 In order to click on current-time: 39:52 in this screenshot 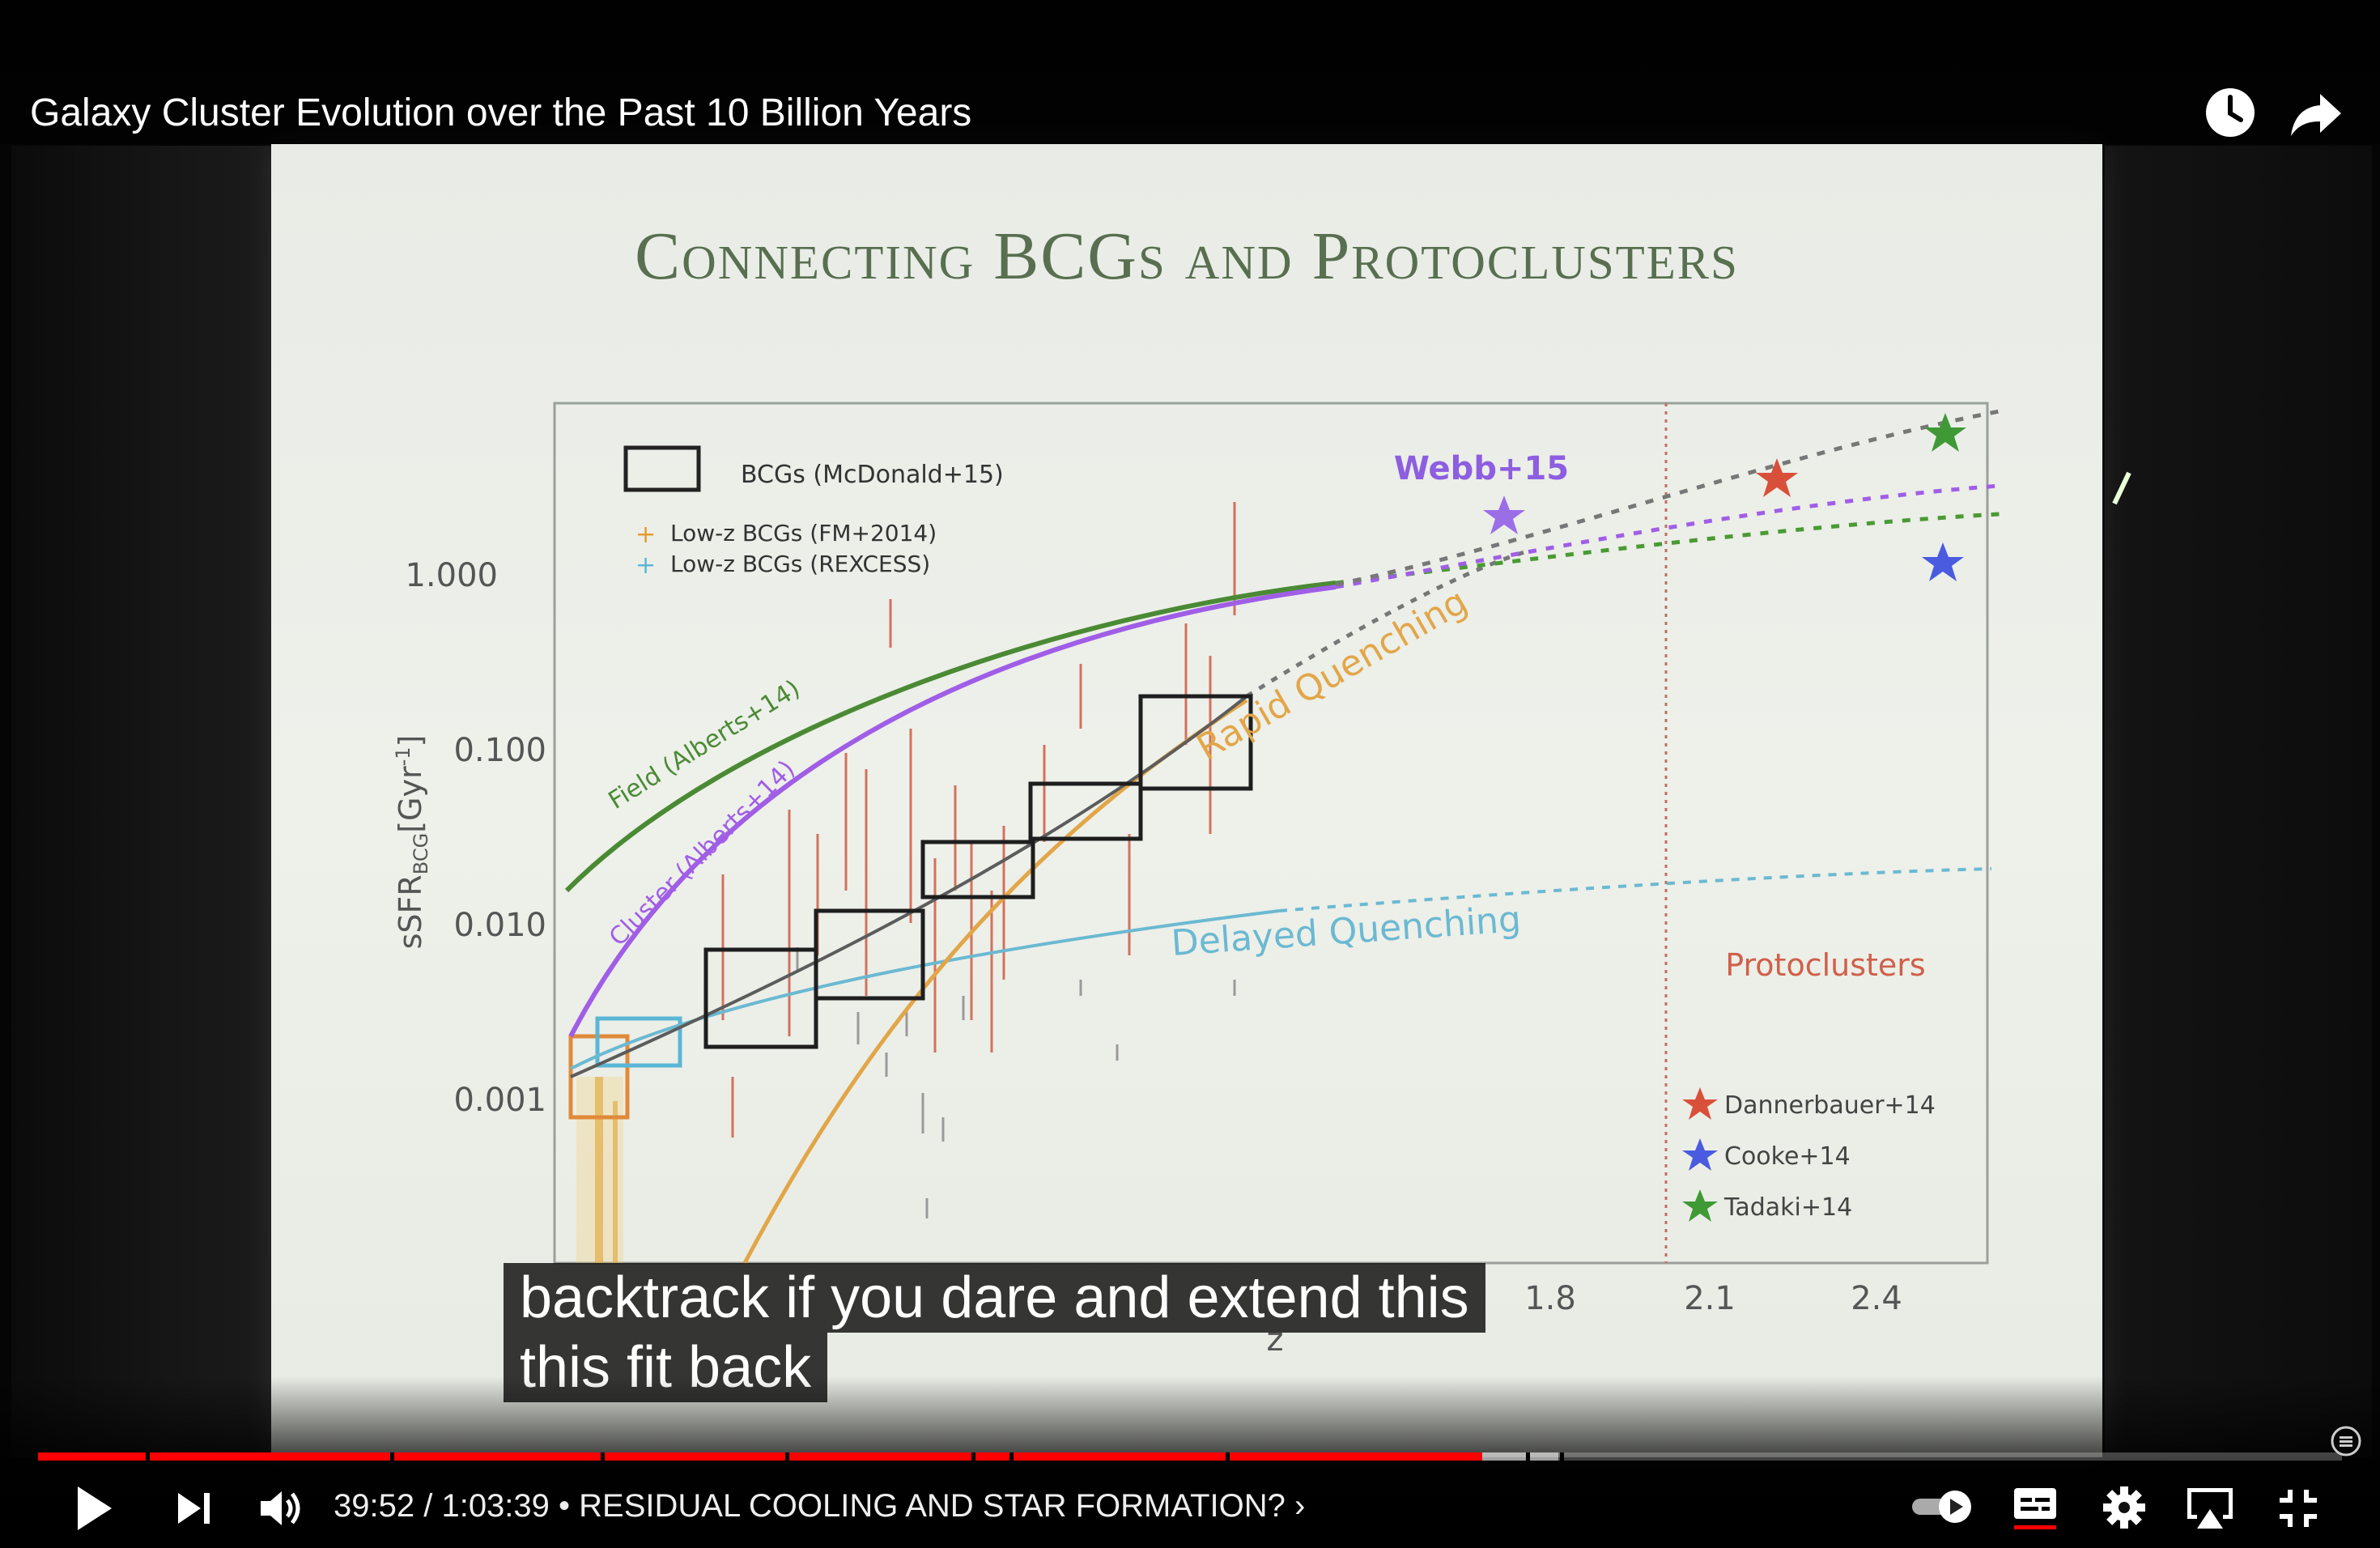, I will do `click(374, 1506)`.